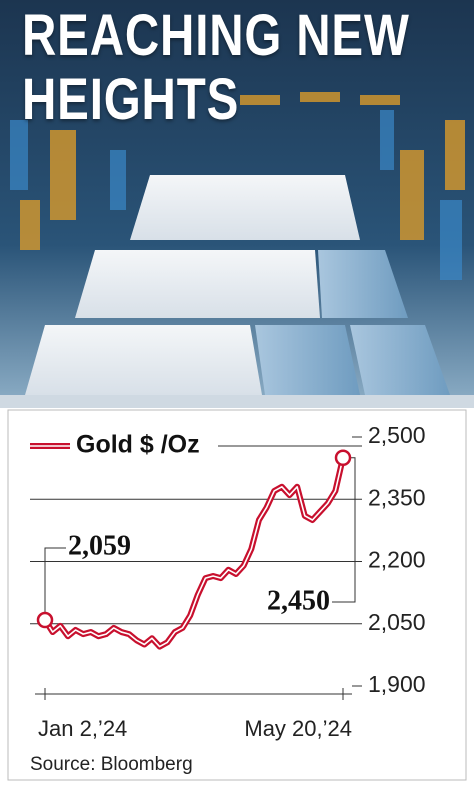 Image resolution: width=474 pixels, height=796 pixels. I want to click on source: Source: Bloomberg, so click(111, 764).